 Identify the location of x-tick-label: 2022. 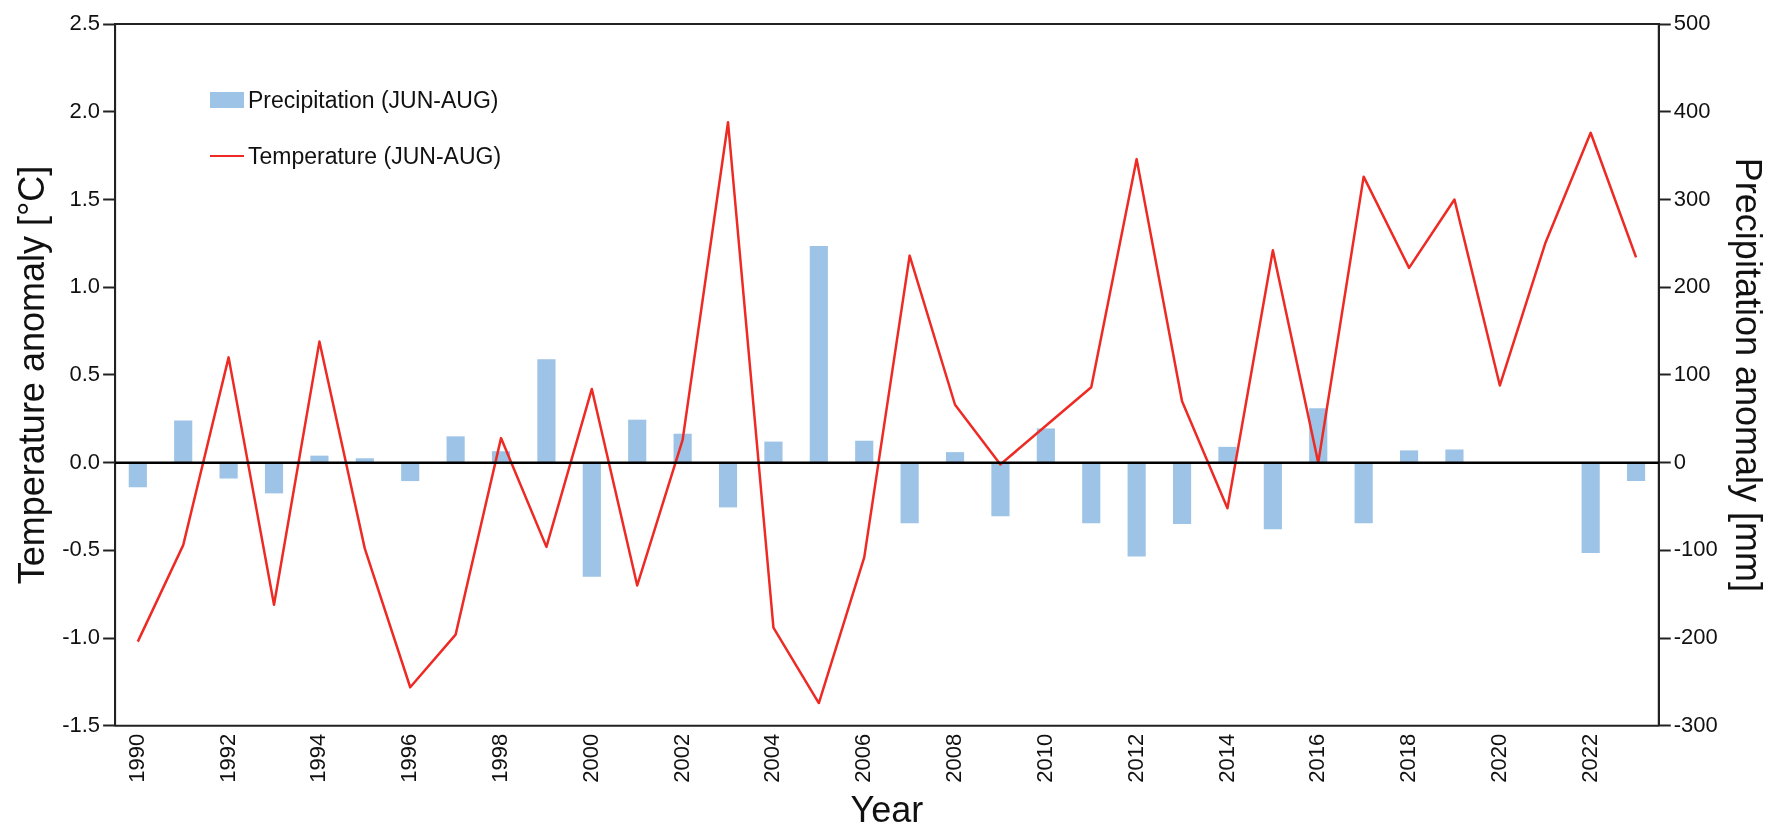
(1589, 758).